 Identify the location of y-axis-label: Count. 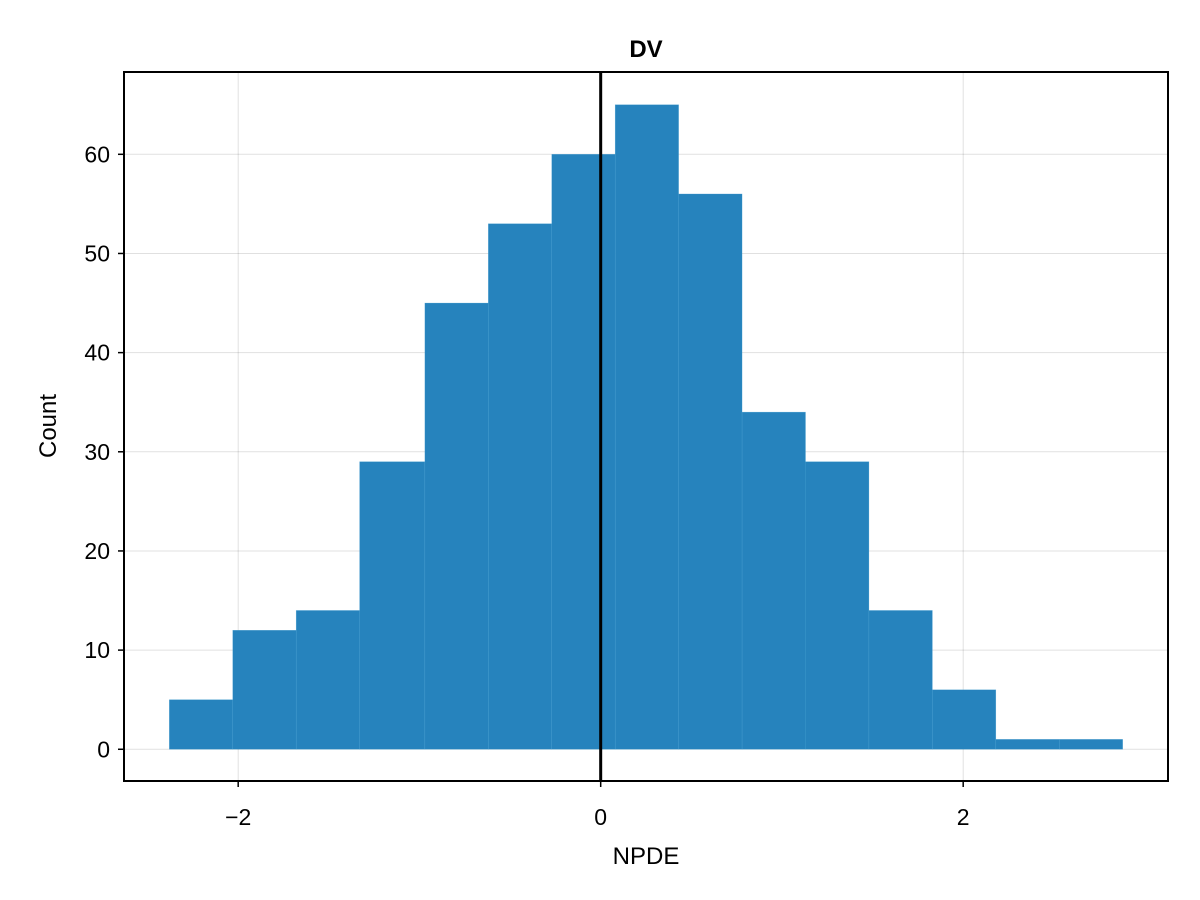
(48, 426).